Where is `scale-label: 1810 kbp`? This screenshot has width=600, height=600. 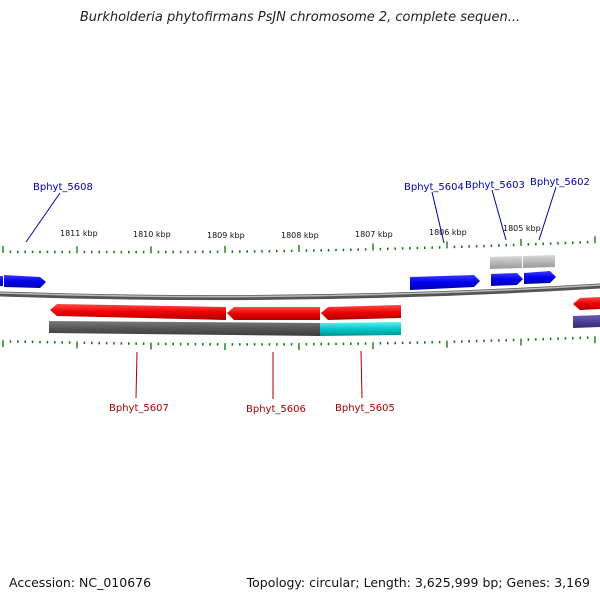 scale-label: 1810 kbp is located at coordinates (152, 234).